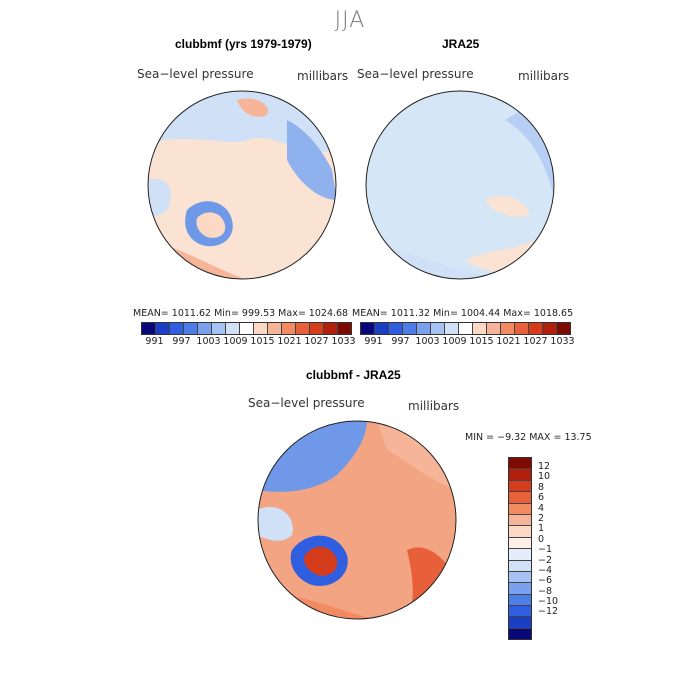 This screenshot has height=700, width=700. I want to click on panel-3-polar-map, so click(357, 520).